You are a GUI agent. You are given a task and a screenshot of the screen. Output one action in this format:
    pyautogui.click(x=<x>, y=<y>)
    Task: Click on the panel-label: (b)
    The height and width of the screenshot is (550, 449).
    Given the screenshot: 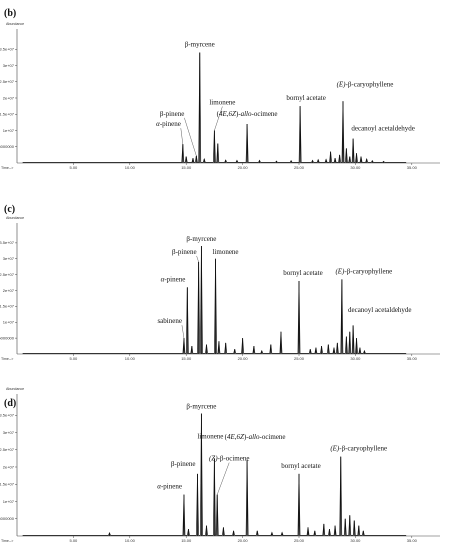 What is the action you would take?
    pyautogui.click(x=10, y=13)
    